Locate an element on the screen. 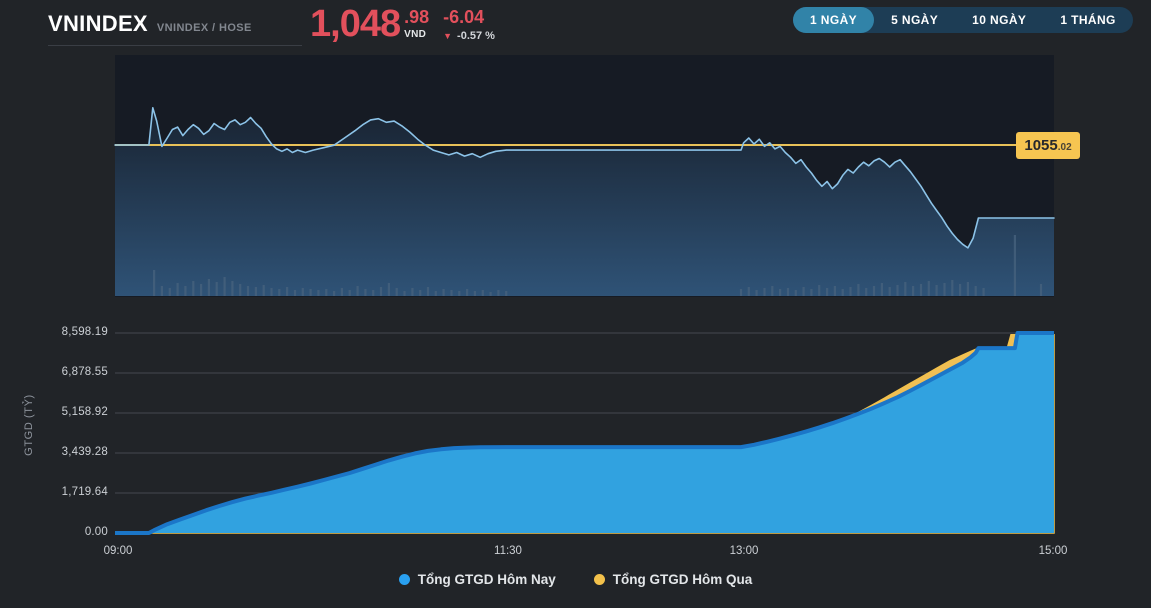  legend-dot-blue is located at coordinates (404, 579).